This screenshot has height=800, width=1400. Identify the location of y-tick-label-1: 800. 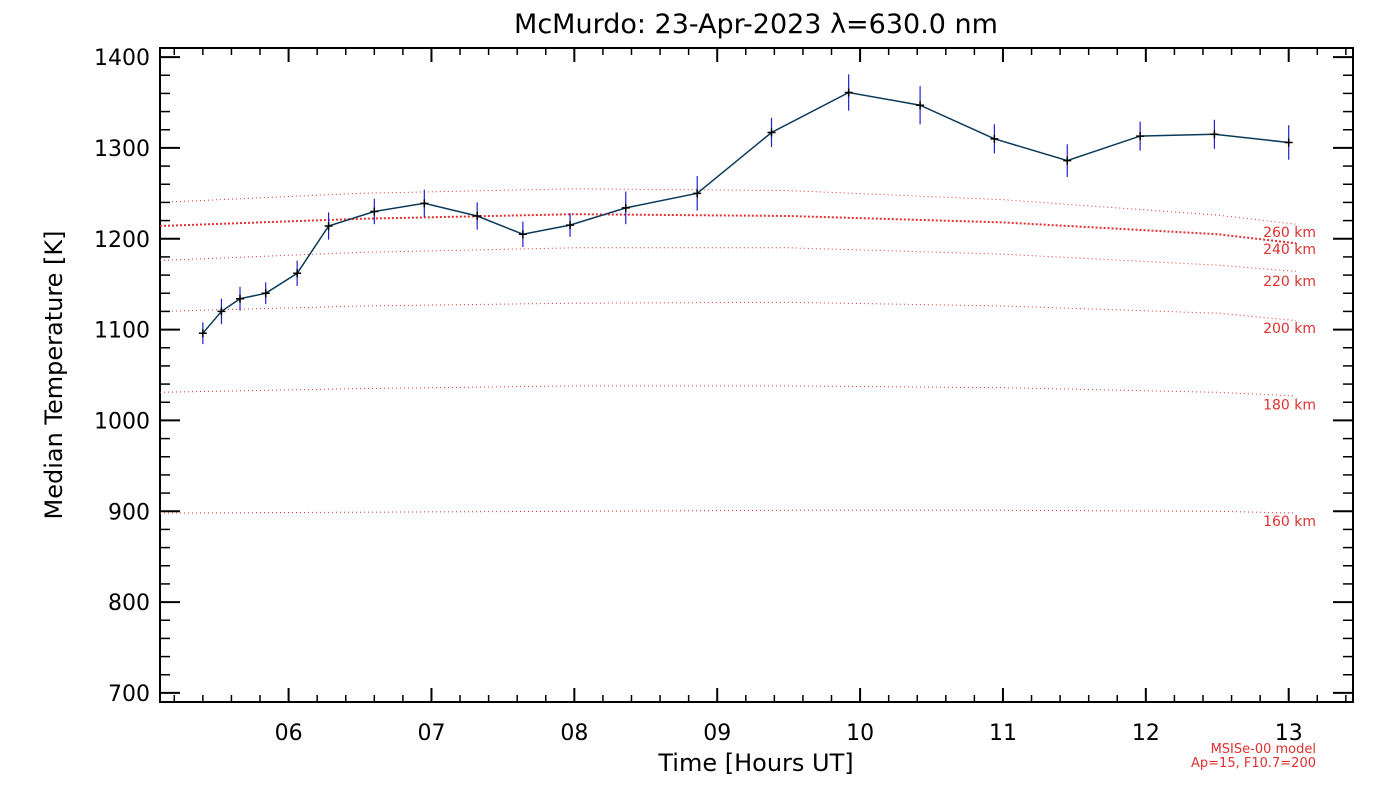
(129, 603).